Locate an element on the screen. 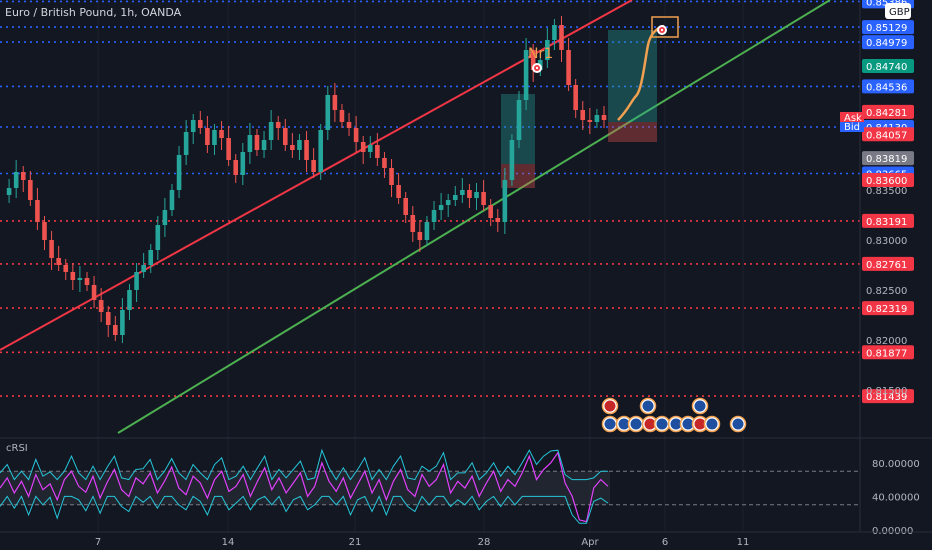 This screenshot has width=932, height=550. price-tag: 0.84979 is located at coordinates (888, 42).